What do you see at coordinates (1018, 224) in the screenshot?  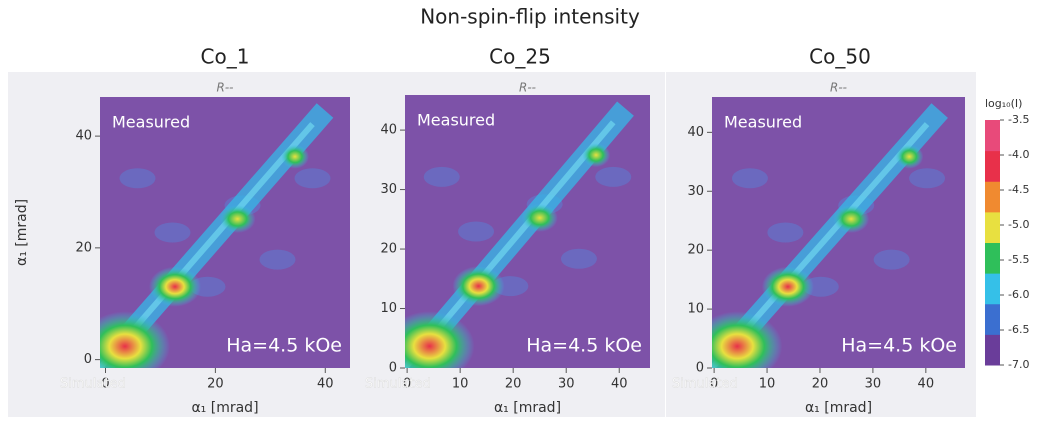 I see `colorbar-tick-label: -5.0` at bounding box center [1018, 224].